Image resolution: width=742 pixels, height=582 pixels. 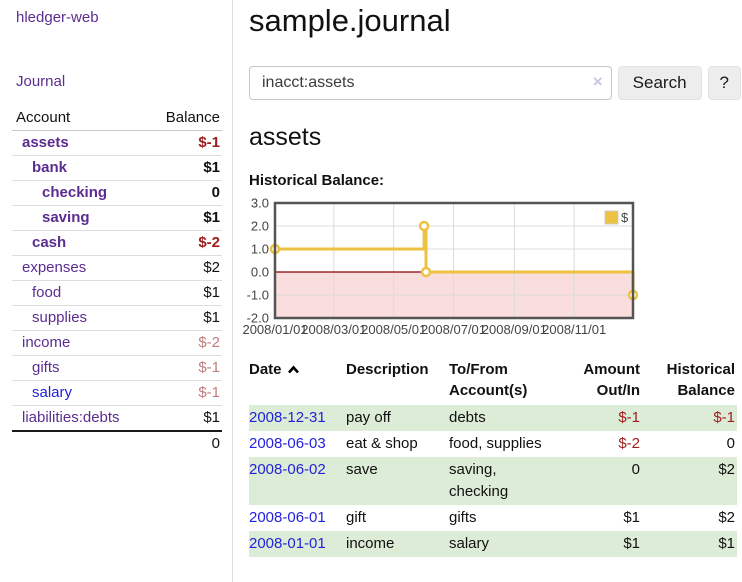 What do you see at coordinates (258, 295) in the screenshot?
I see `svg-text: -1.0` at bounding box center [258, 295].